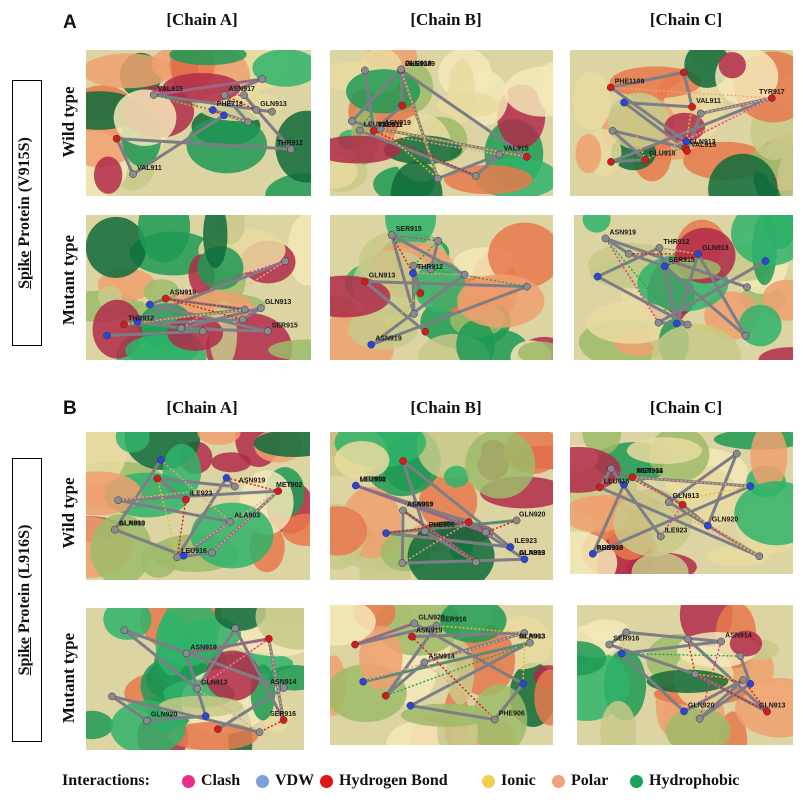 This screenshot has width=803, height=810. What do you see at coordinates (326, 781) in the screenshot?
I see `legend-swatch-hydrogen-bond` at bounding box center [326, 781].